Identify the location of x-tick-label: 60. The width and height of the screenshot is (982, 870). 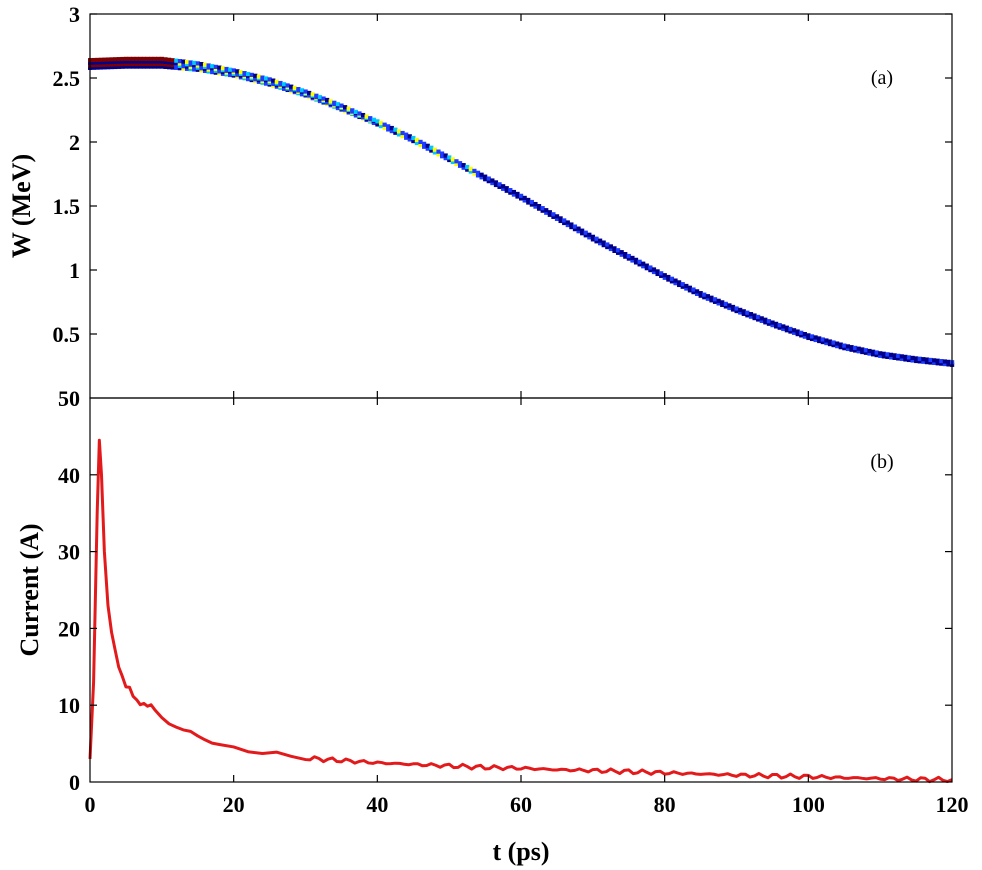
(521, 804).